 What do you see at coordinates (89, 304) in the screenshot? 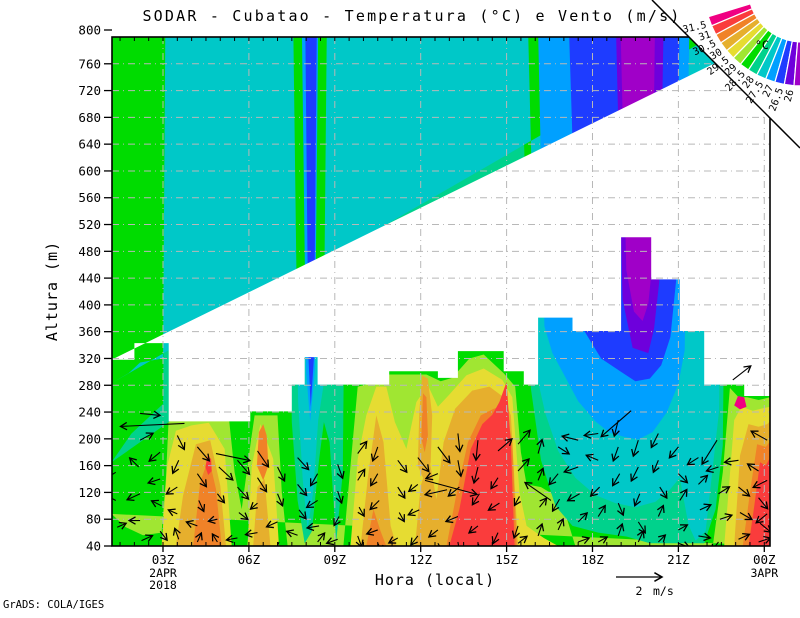
I see `svg-text: 400` at bounding box center [89, 304].